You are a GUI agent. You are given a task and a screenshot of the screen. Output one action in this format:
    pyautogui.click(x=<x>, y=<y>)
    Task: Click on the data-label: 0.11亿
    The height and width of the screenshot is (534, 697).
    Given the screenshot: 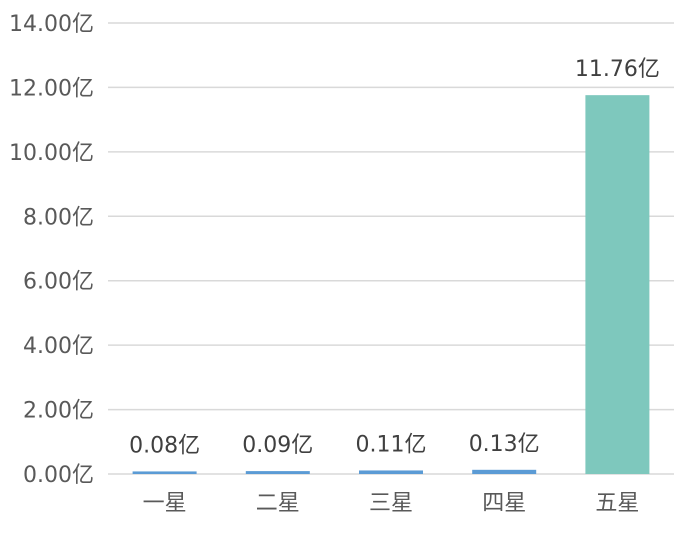 What is the action you would take?
    pyautogui.click(x=391, y=444)
    